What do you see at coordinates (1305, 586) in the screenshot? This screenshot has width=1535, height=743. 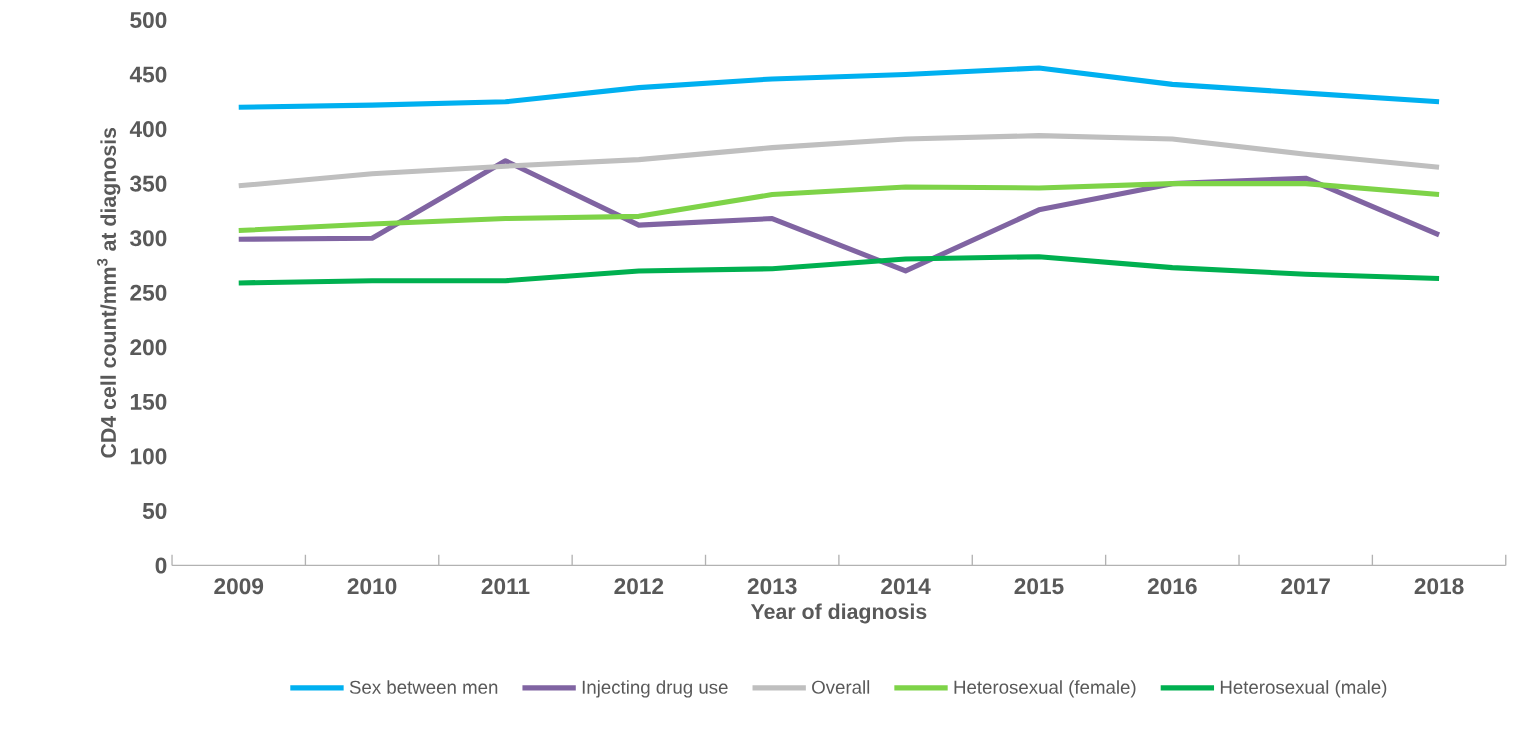 I see `x-tick-label: 2017` at bounding box center [1305, 586].